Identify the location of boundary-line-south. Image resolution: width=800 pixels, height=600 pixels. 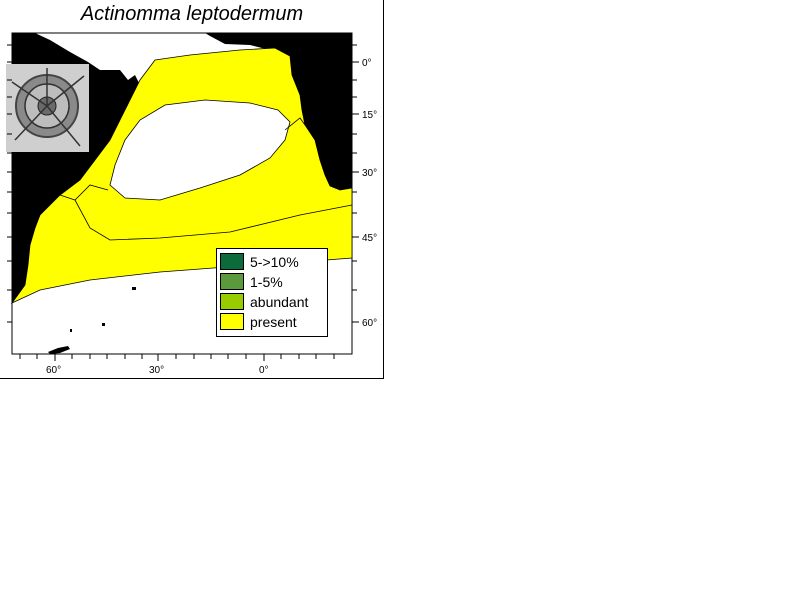
(213, 220).